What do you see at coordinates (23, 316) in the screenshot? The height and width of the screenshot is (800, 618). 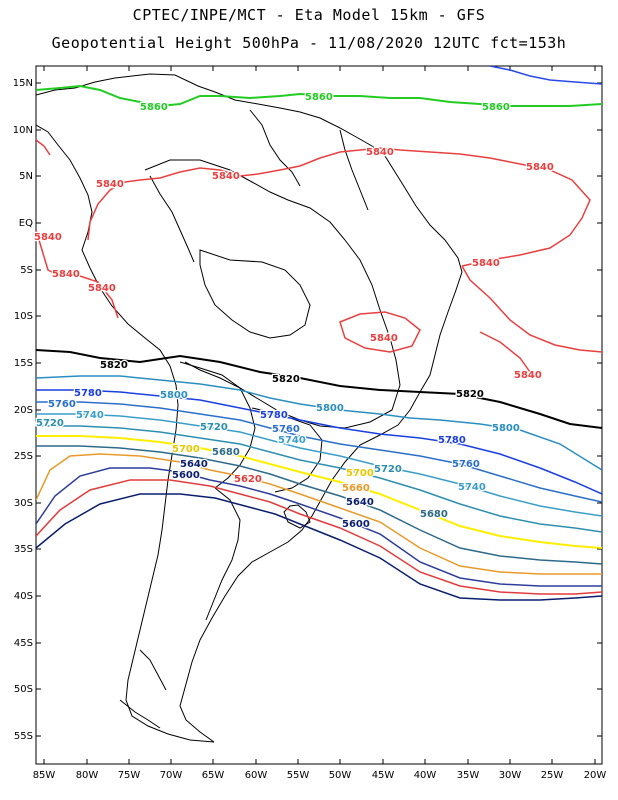 I see `lat-tick-label: 10S` at bounding box center [23, 316].